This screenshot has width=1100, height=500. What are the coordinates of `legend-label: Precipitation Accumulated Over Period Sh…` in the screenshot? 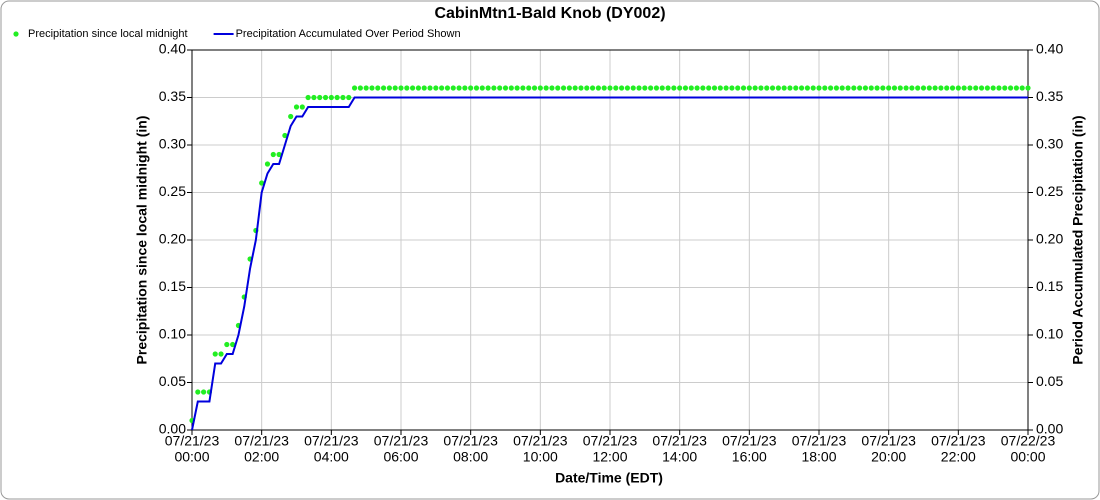 It's located at (348, 34).